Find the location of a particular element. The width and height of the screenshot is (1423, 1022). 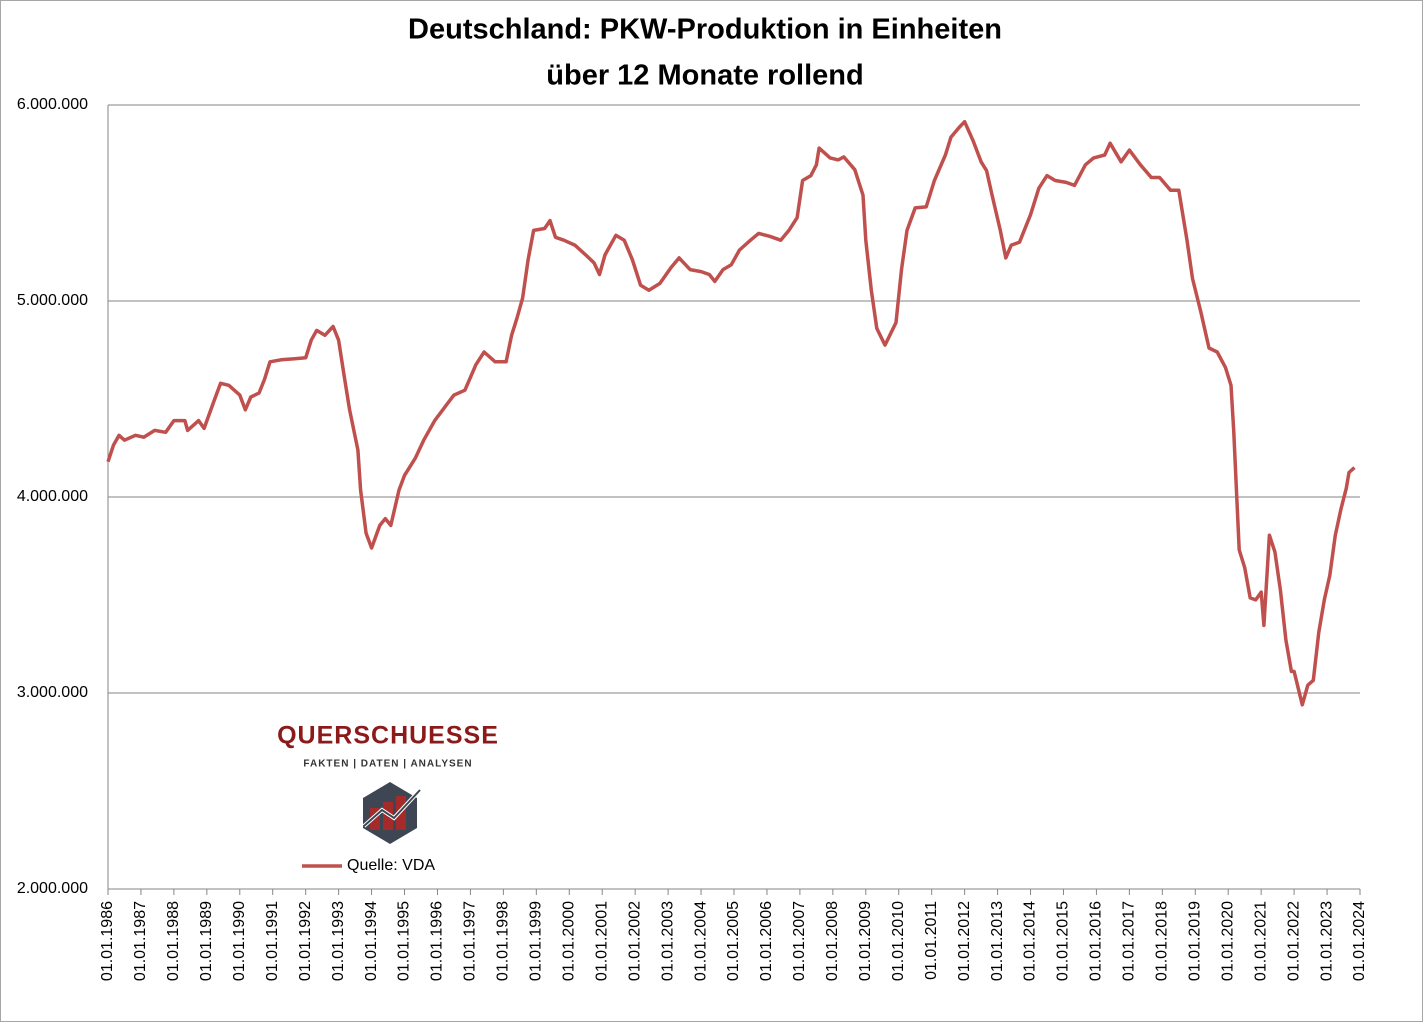

y-tick-label: 2.000.000 is located at coordinates (52, 888).